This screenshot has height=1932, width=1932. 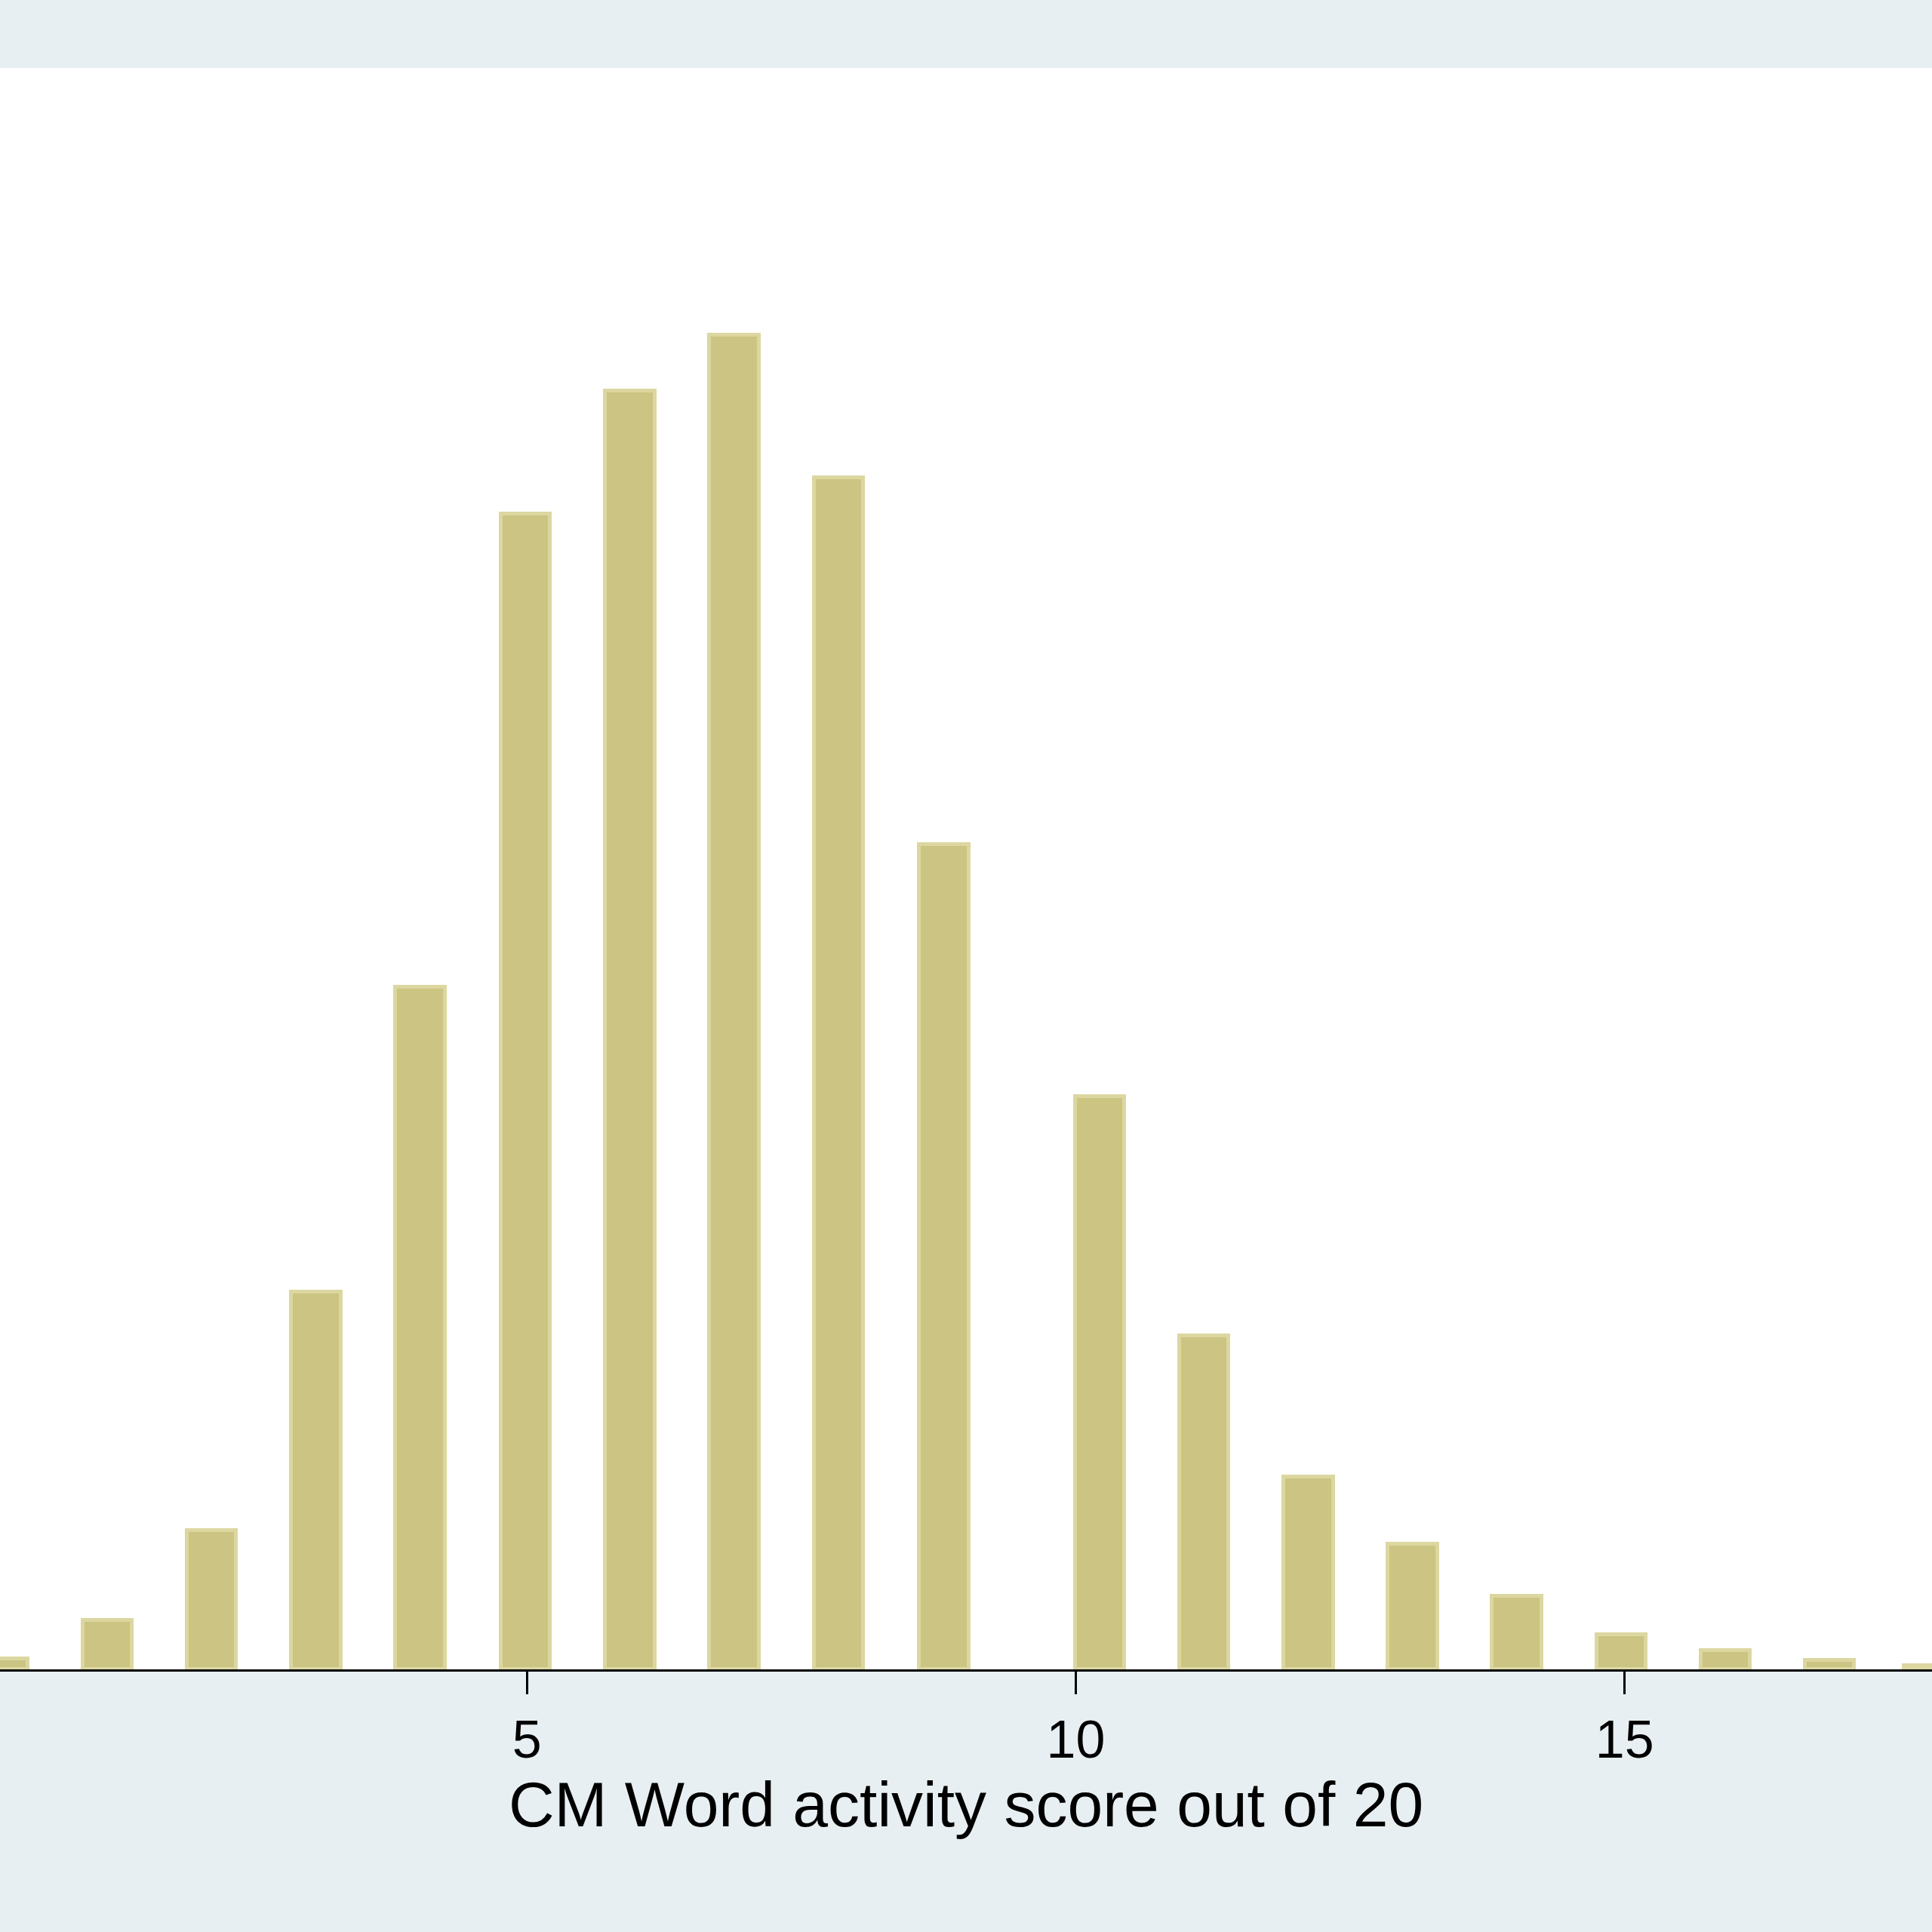 What do you see at coordinates (966, 1804) in the screenshot?
I see `x-axis-title: CM Word activity score out of 20` at bounding box center [966, 1804].